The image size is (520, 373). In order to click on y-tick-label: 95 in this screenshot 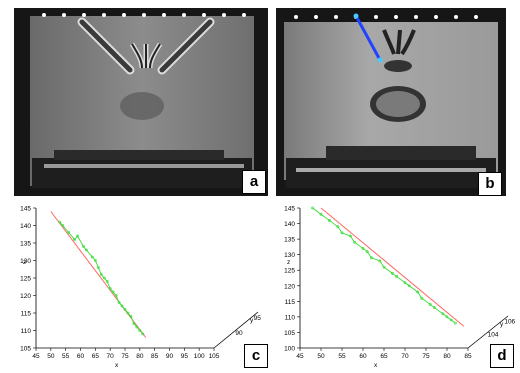, I will do `click(258, 318)`.